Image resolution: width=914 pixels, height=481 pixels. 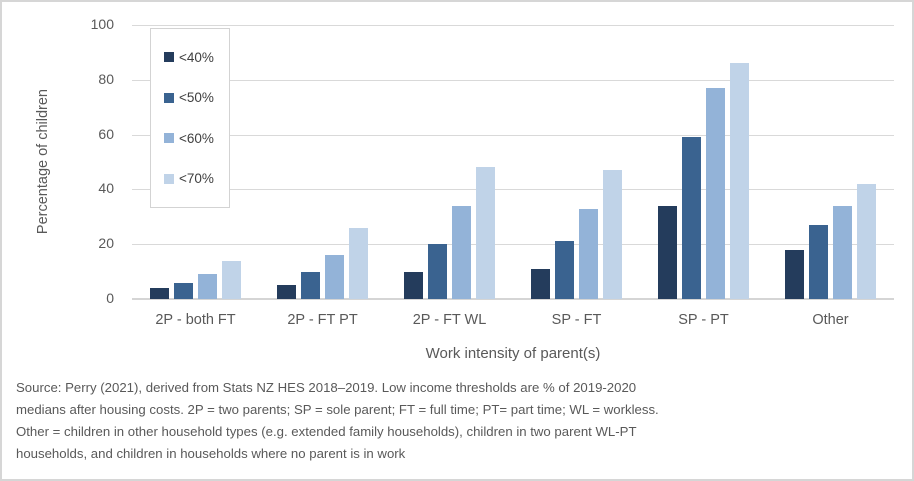 I want to click on y-tick-label-60: 60, so click(x=106, y=133).